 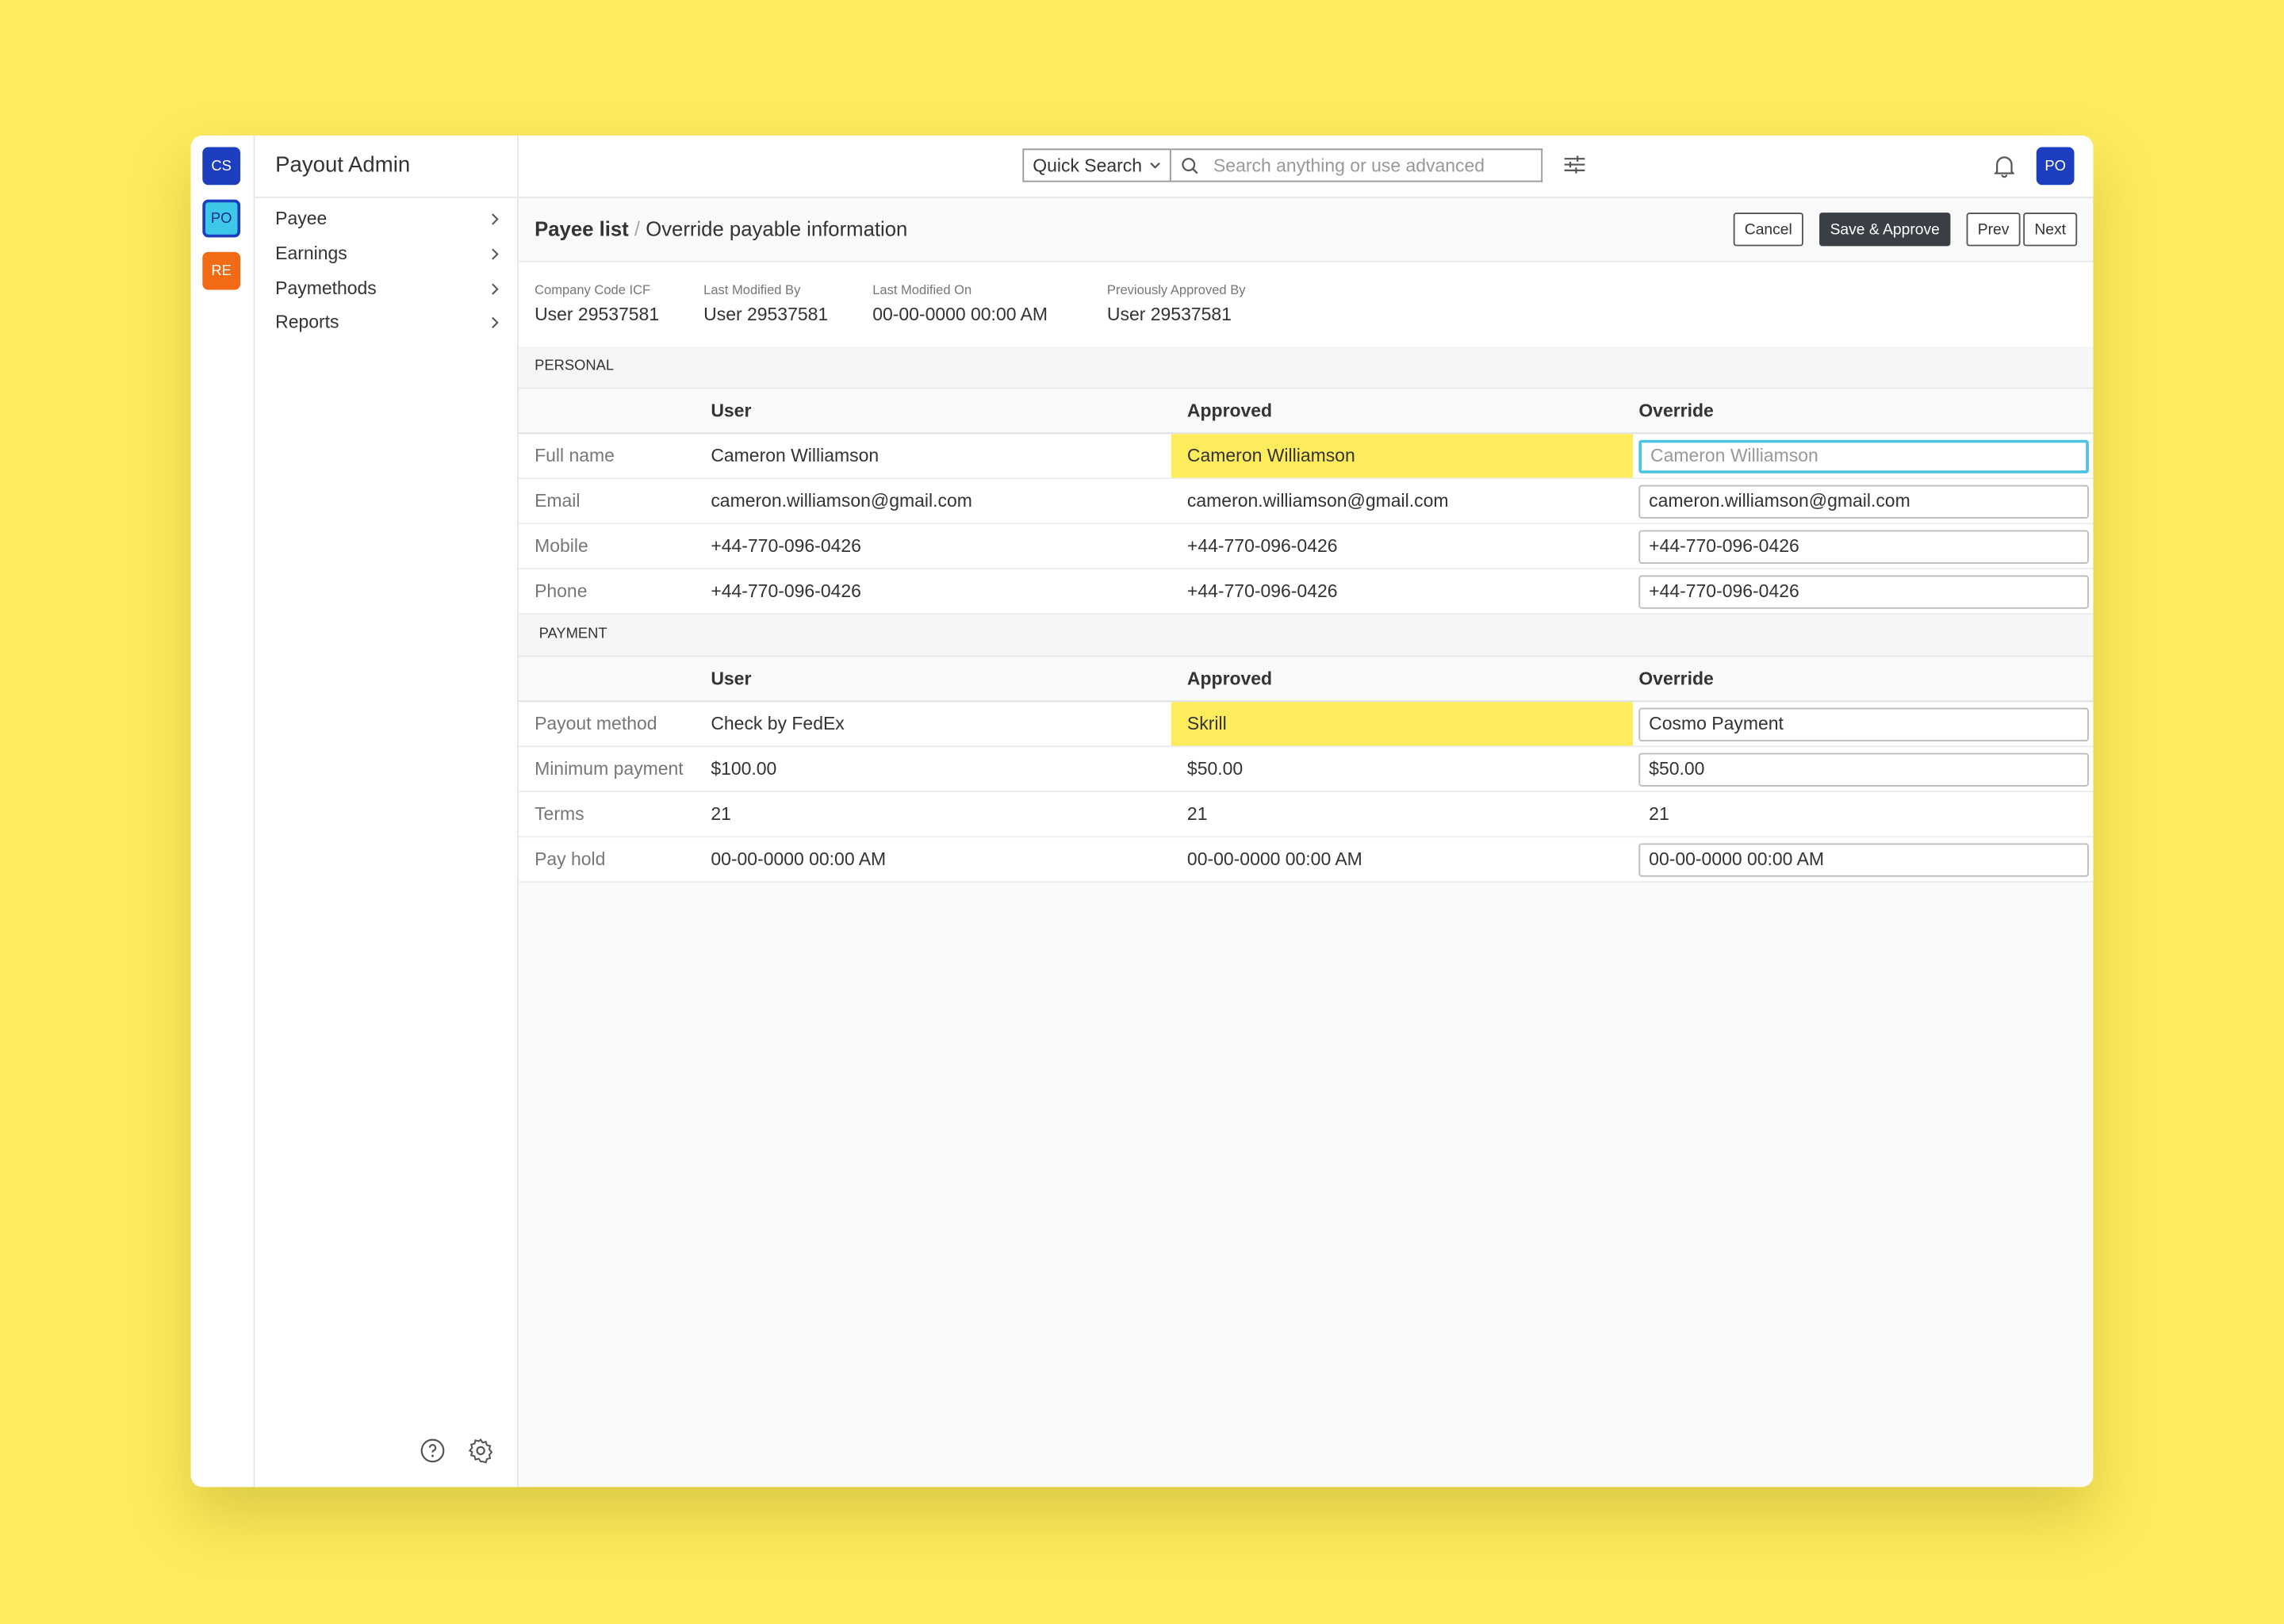 What do you see at coordinates (222, 811) in the screenshot?
I see `workspace-rail: CS PO RE` at bounding box center [222, 811].